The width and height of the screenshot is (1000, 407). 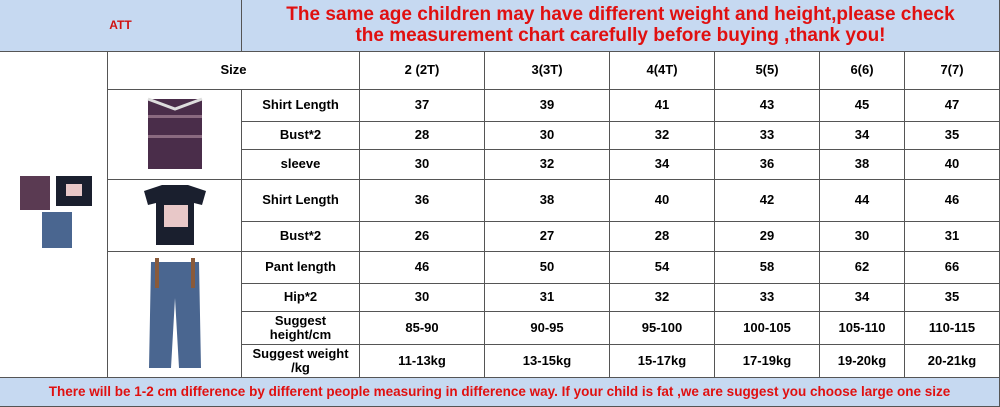 I want to click on value-cell: 43, so click(x=767, y=106).